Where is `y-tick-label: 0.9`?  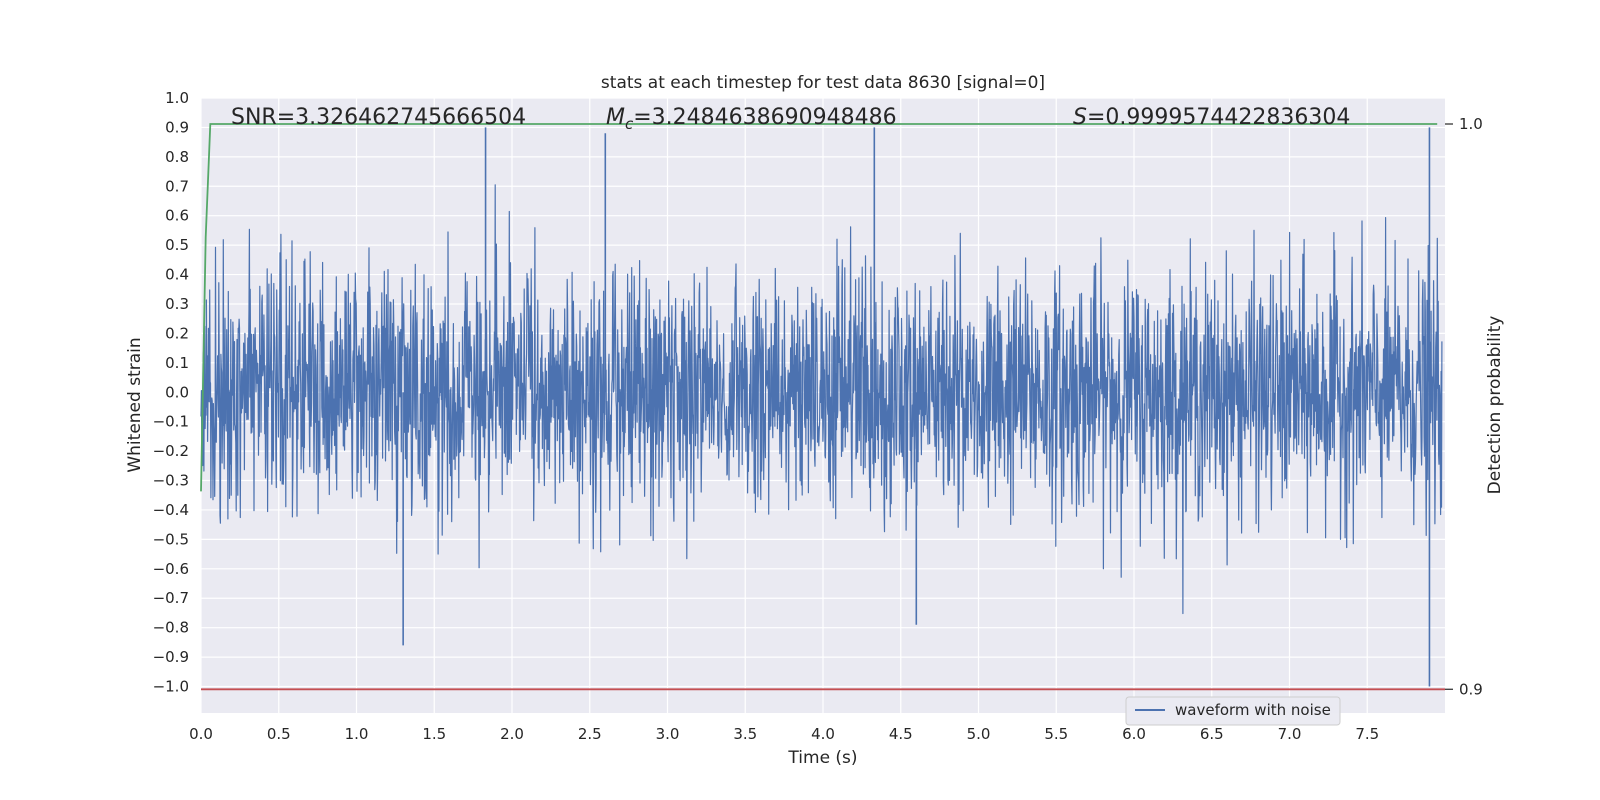
y-tick-label: 0.9 is located at coordinates (177, 127).